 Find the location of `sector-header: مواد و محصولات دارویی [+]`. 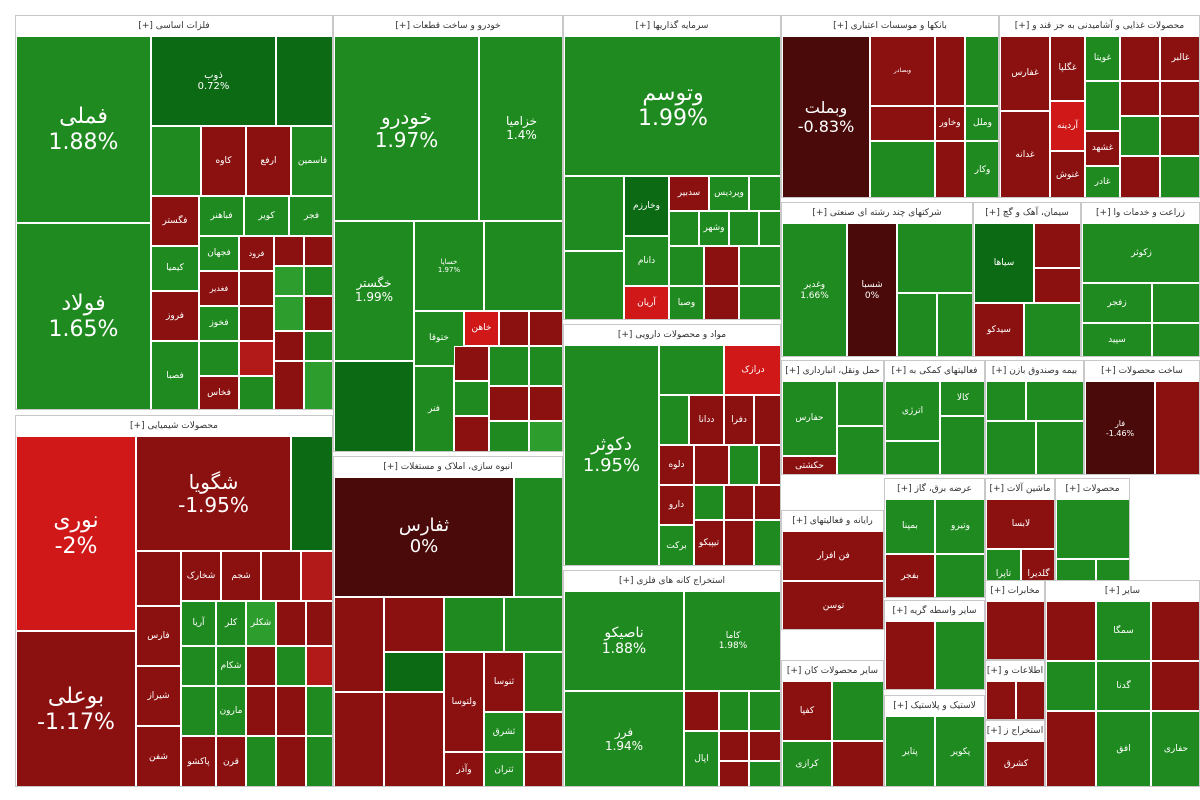

sector-header: مواد و محصولات دارویی [+] is located at coordinates (672, 335).